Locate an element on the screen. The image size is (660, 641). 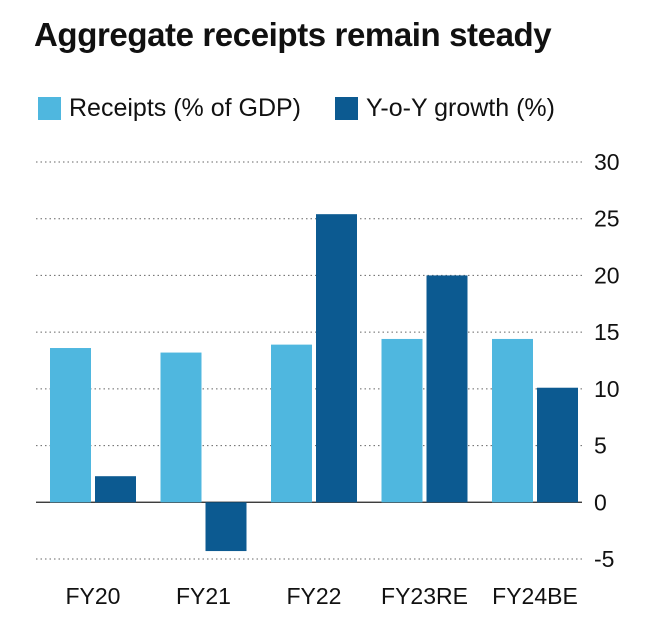
y-tick-label: 15 is located at coordinates (607, 332).